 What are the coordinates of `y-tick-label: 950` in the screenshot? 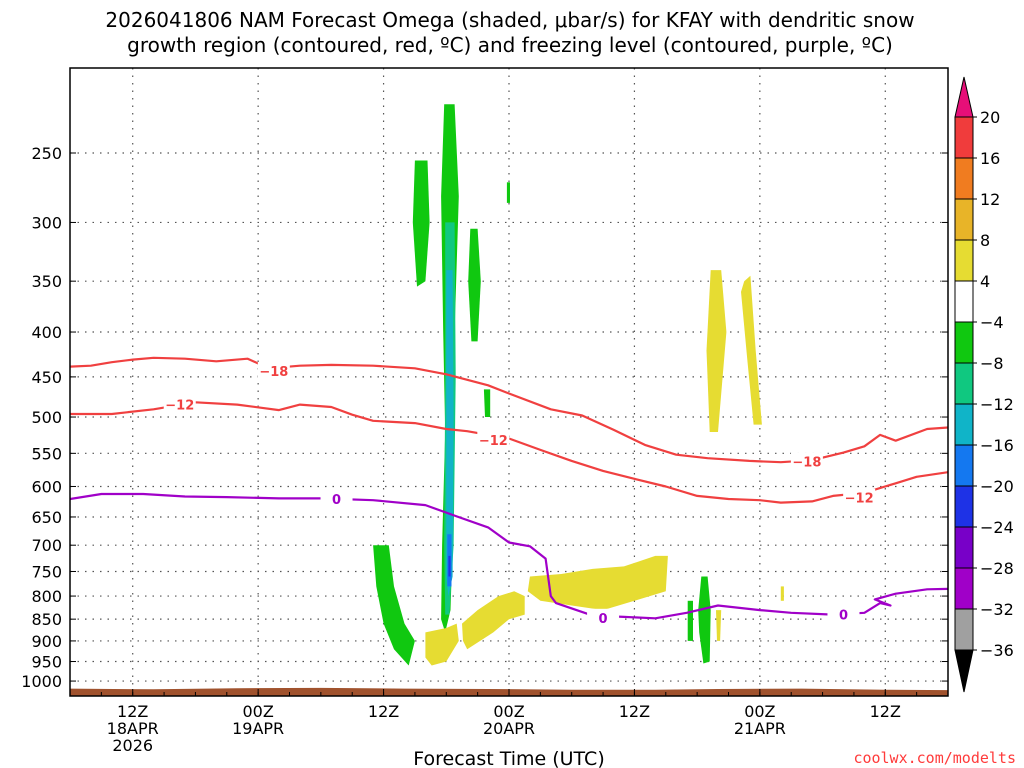 It's located at (46, 662).